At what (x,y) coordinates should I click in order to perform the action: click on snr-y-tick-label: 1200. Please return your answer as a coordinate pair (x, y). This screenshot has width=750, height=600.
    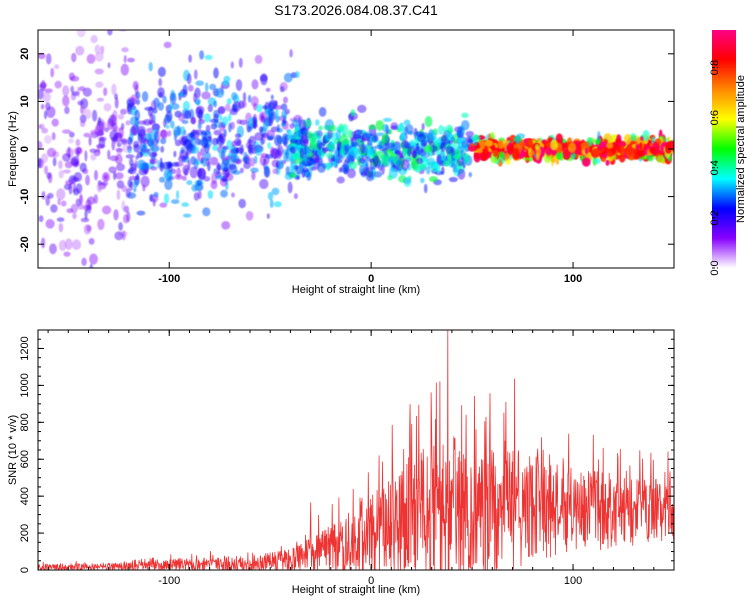
    Looking at the image, I should click on (25, 348).